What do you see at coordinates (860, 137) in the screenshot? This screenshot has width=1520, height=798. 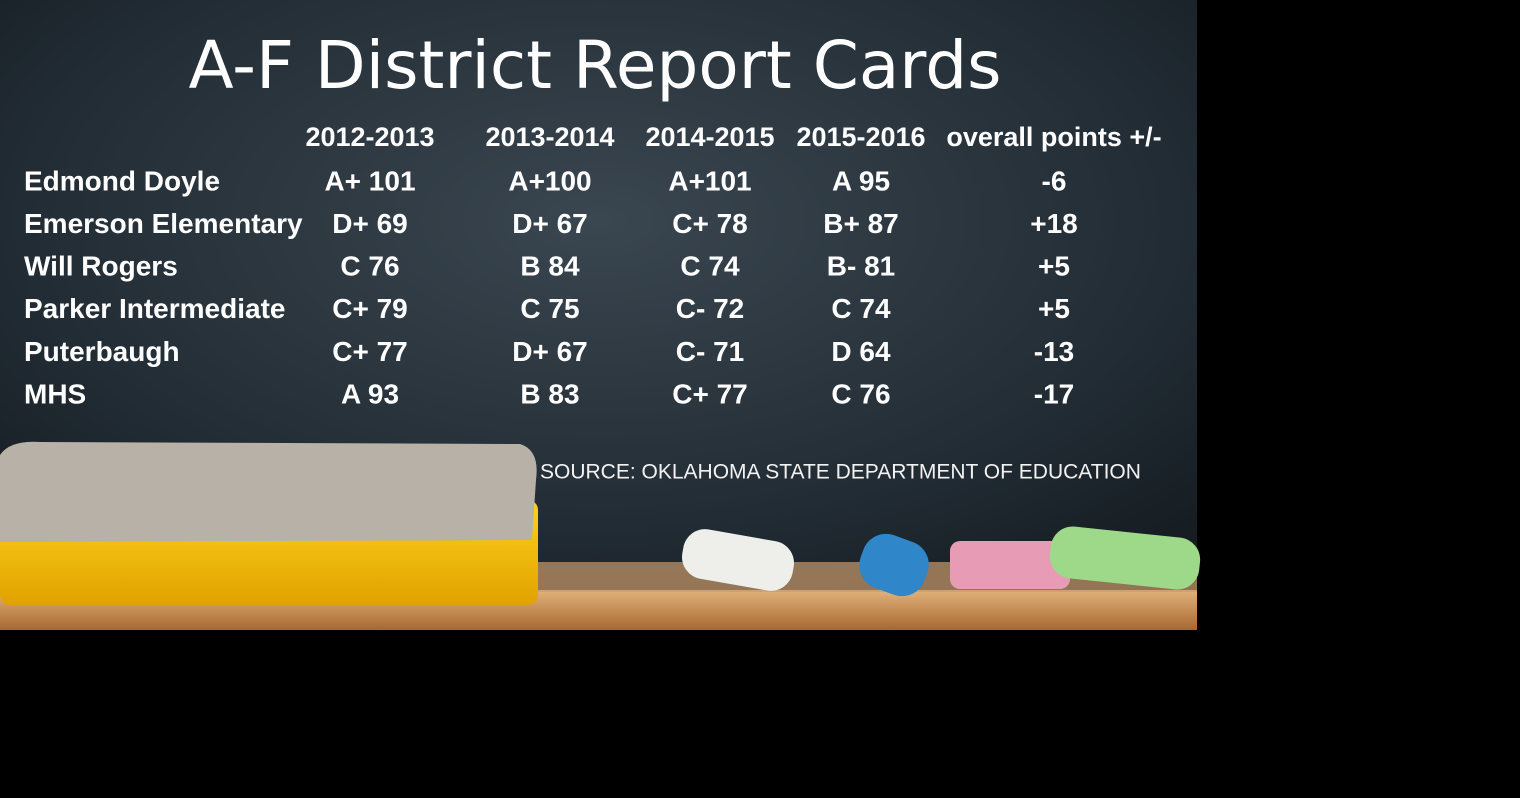 I see `column-header: 2015-2016` at bounding box center [860, 137].